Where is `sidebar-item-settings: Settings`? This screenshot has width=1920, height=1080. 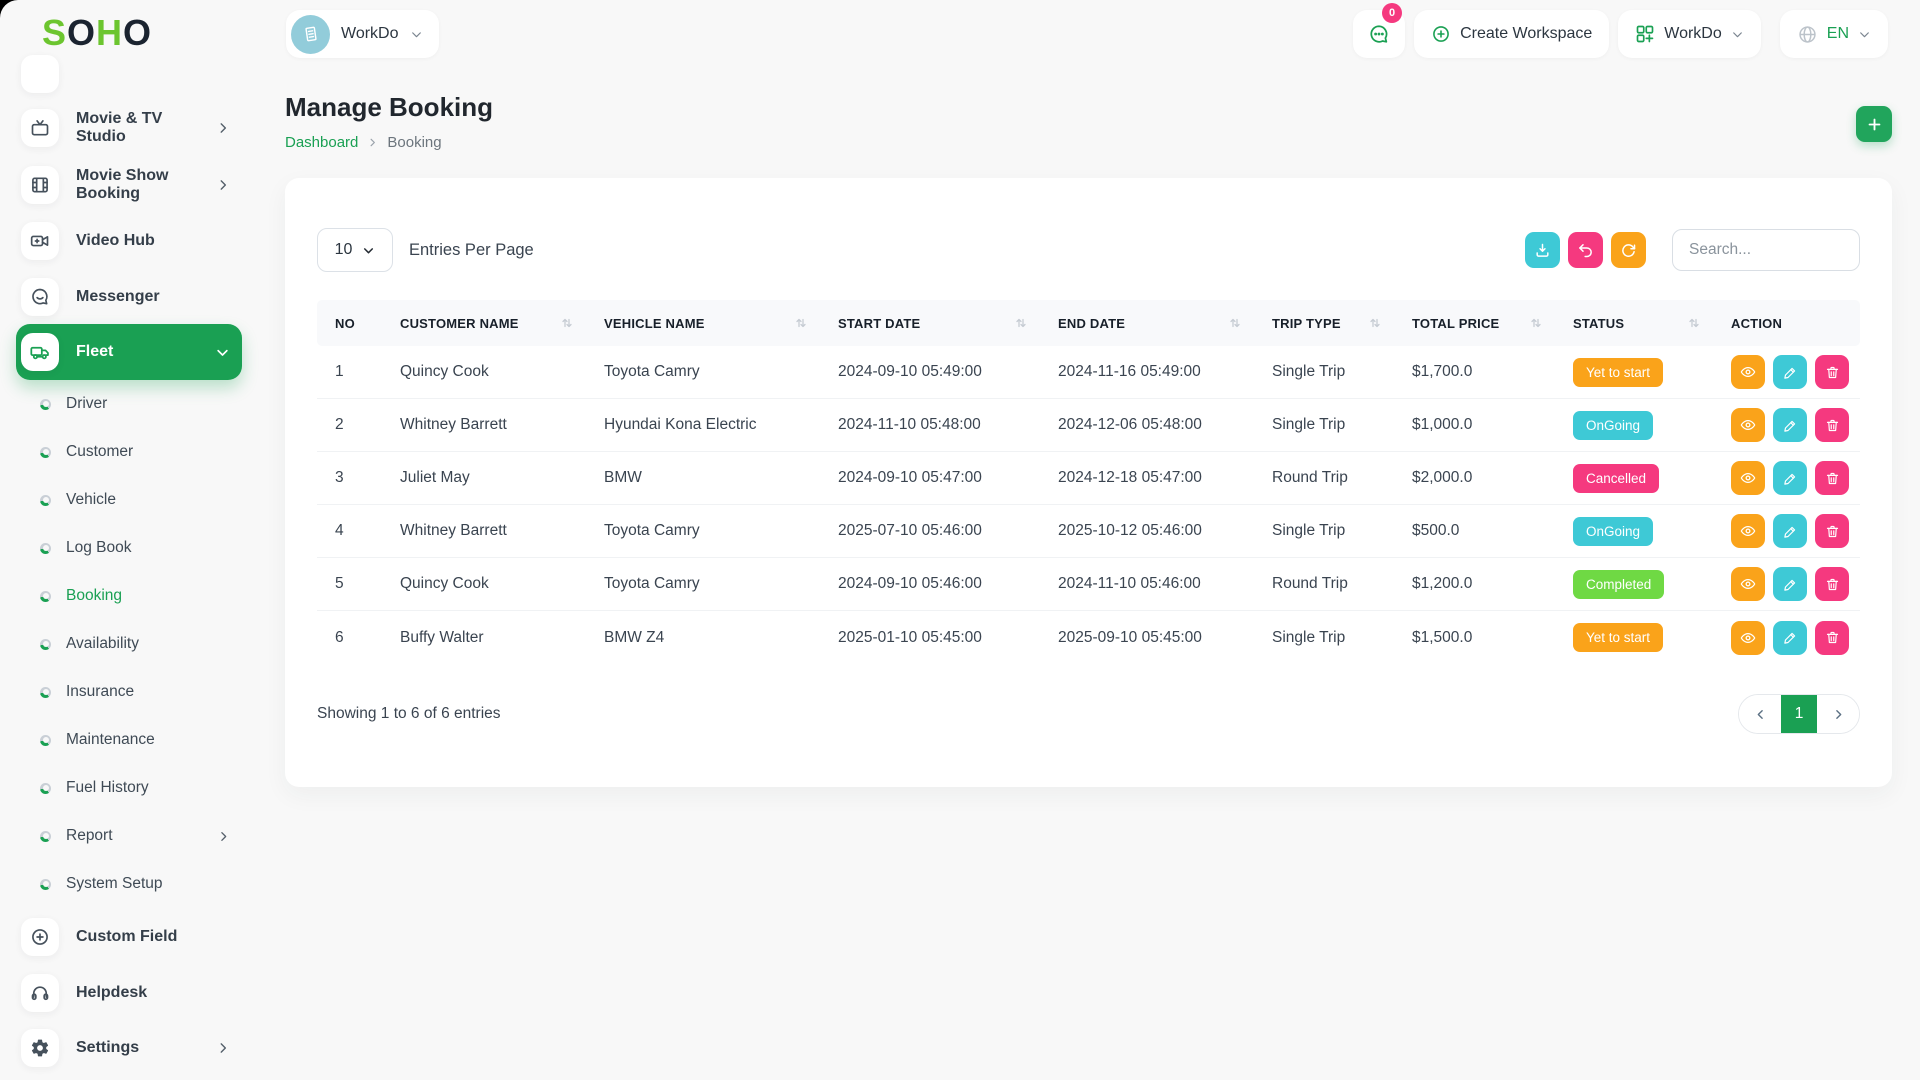
sidebar-item-settings: Settings is located at coordinates (129, 1048).